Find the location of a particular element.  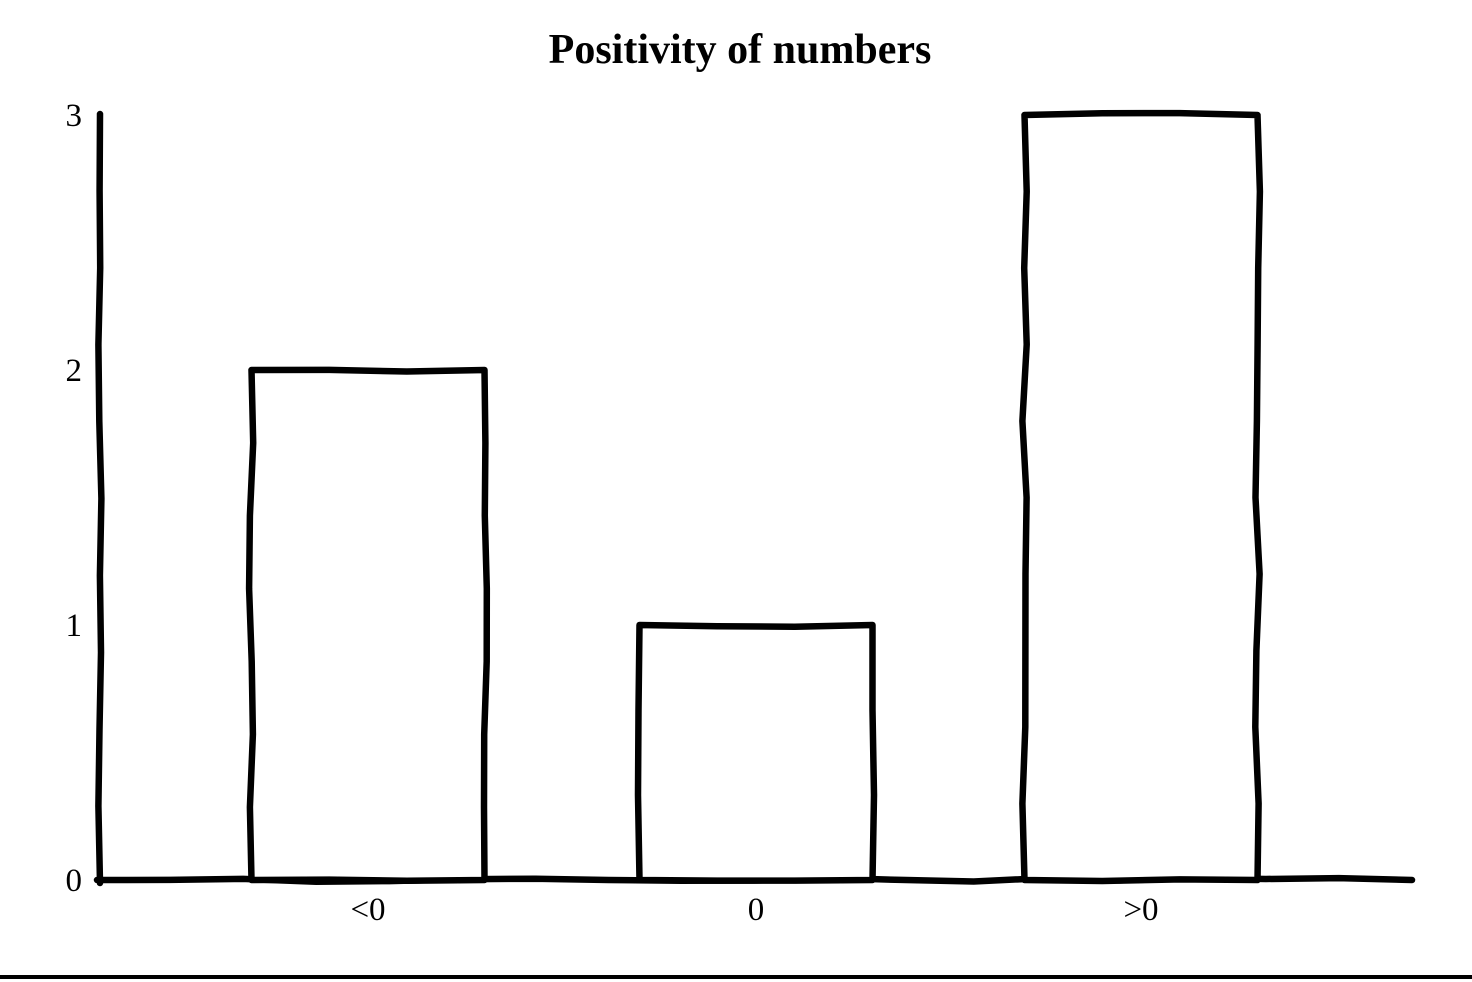

bar->0 is located at coordinates (1141, 497).